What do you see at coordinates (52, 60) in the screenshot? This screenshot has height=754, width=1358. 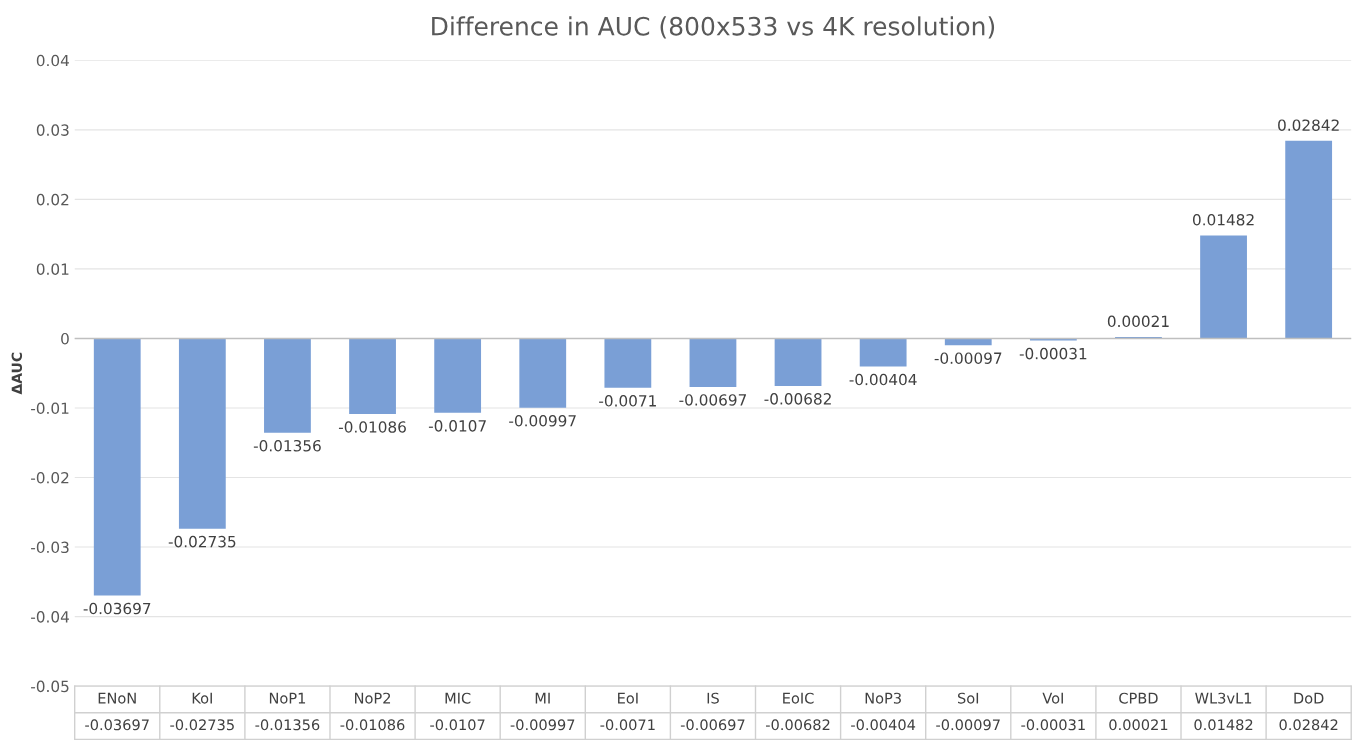 I see `y-tick-label: 0.04` at bounding box center [52, 60].